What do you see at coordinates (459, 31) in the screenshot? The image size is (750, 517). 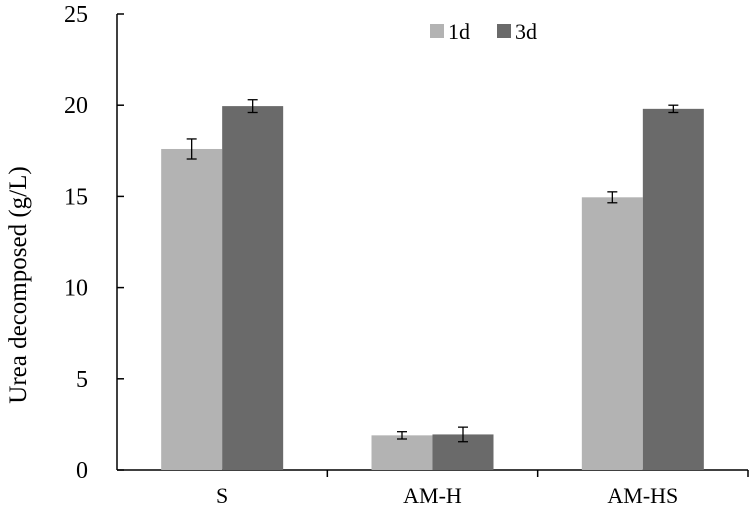 I see `legend-label: 1d` at bounding box center [459, 31].